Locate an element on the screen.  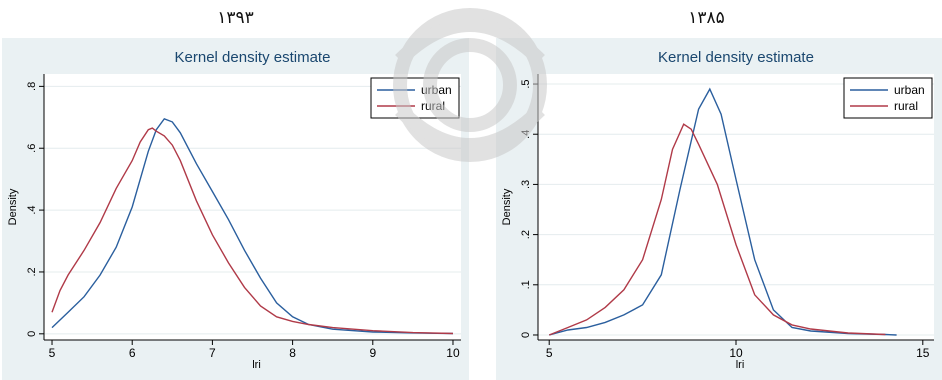
y-tick-label: .6 is located at coordinates (32, 148).